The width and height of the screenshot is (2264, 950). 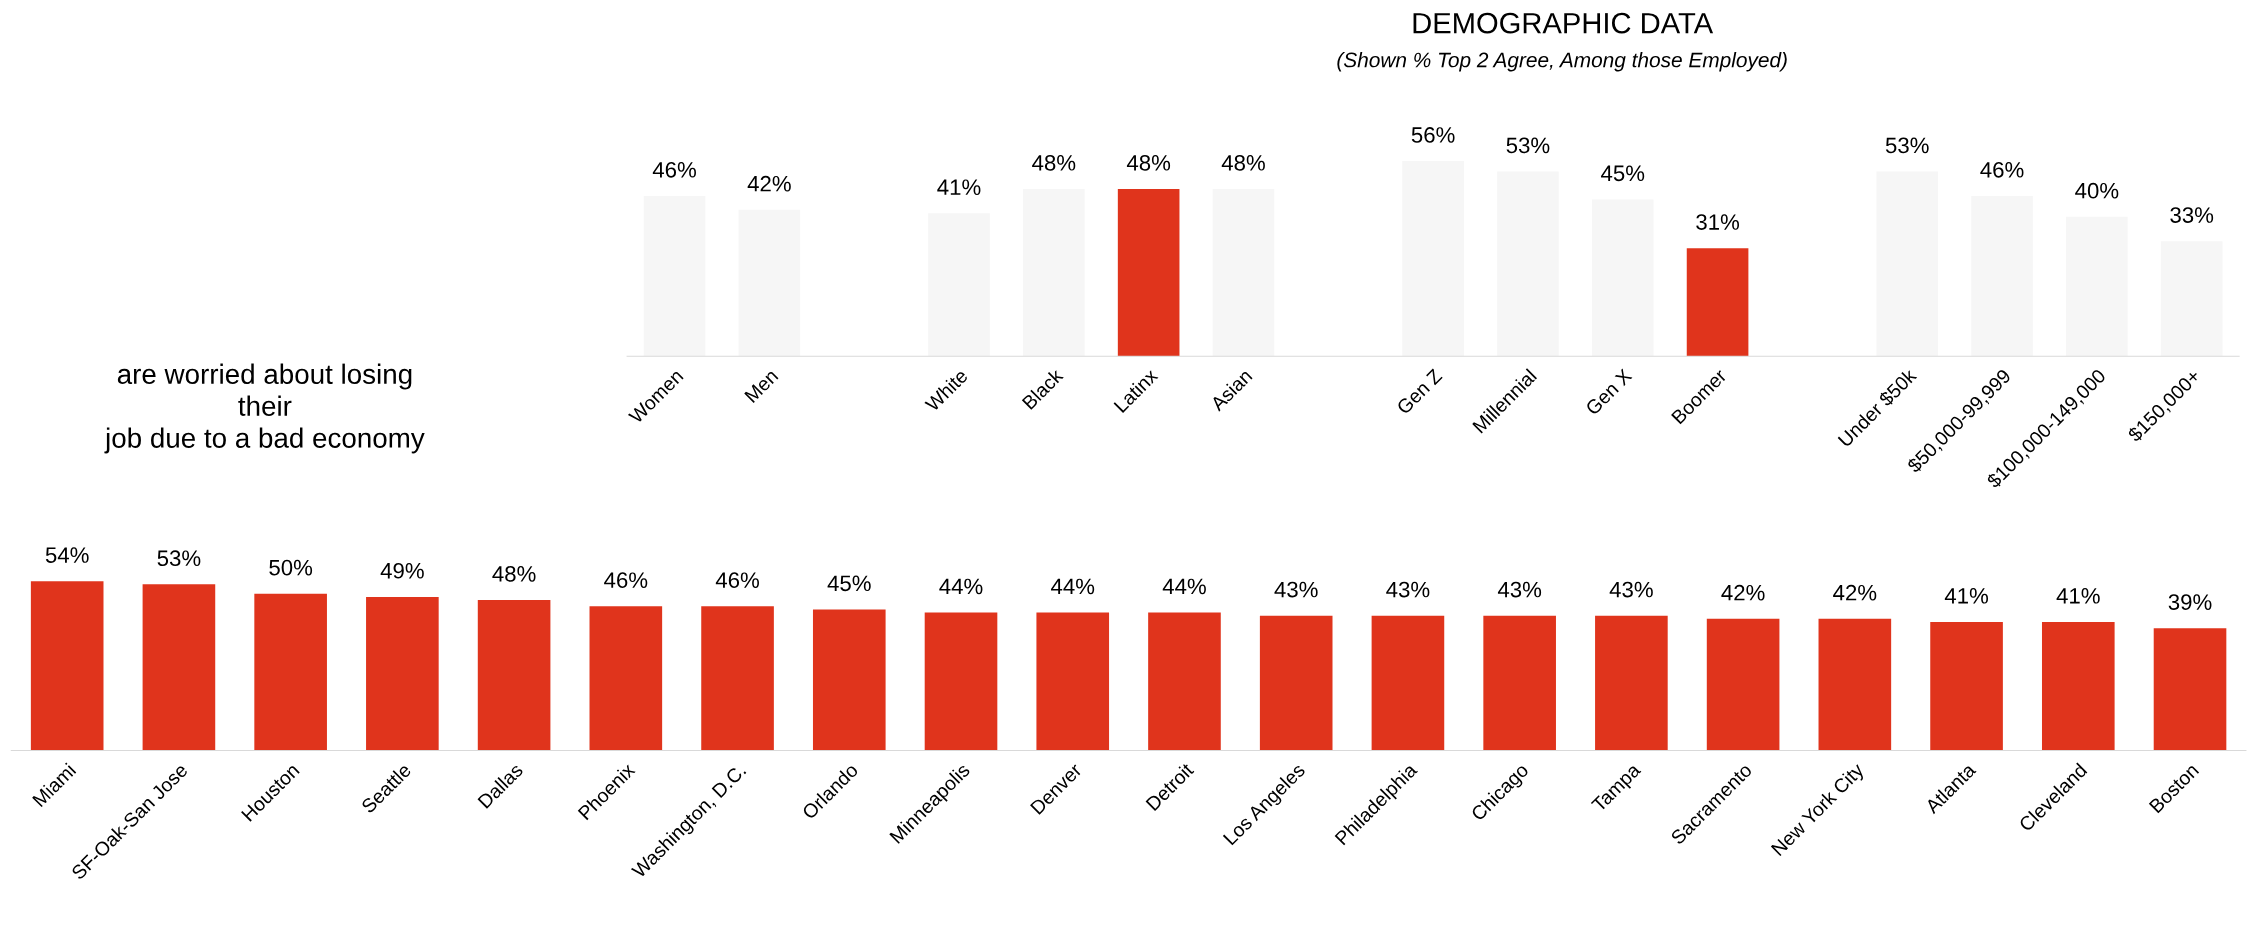 I want to click on data-label: 39%, so click(x=2190, y=602).